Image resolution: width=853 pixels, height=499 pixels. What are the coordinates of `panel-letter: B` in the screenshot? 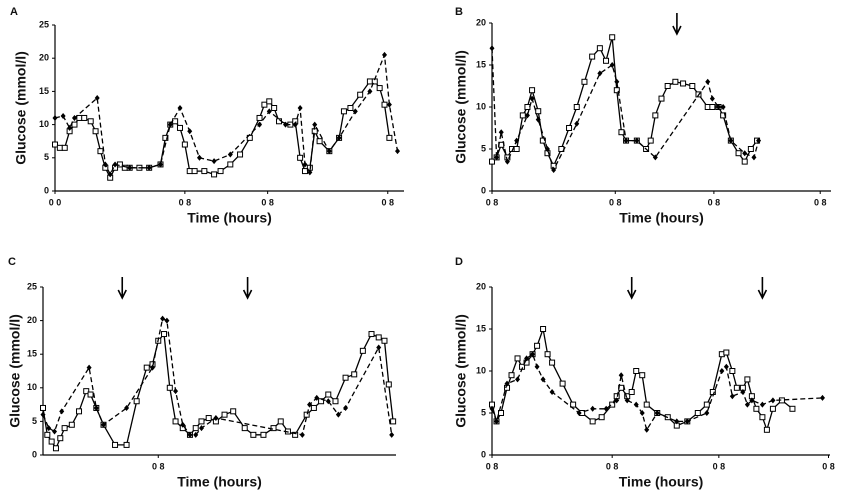 It's located at (459, 12).